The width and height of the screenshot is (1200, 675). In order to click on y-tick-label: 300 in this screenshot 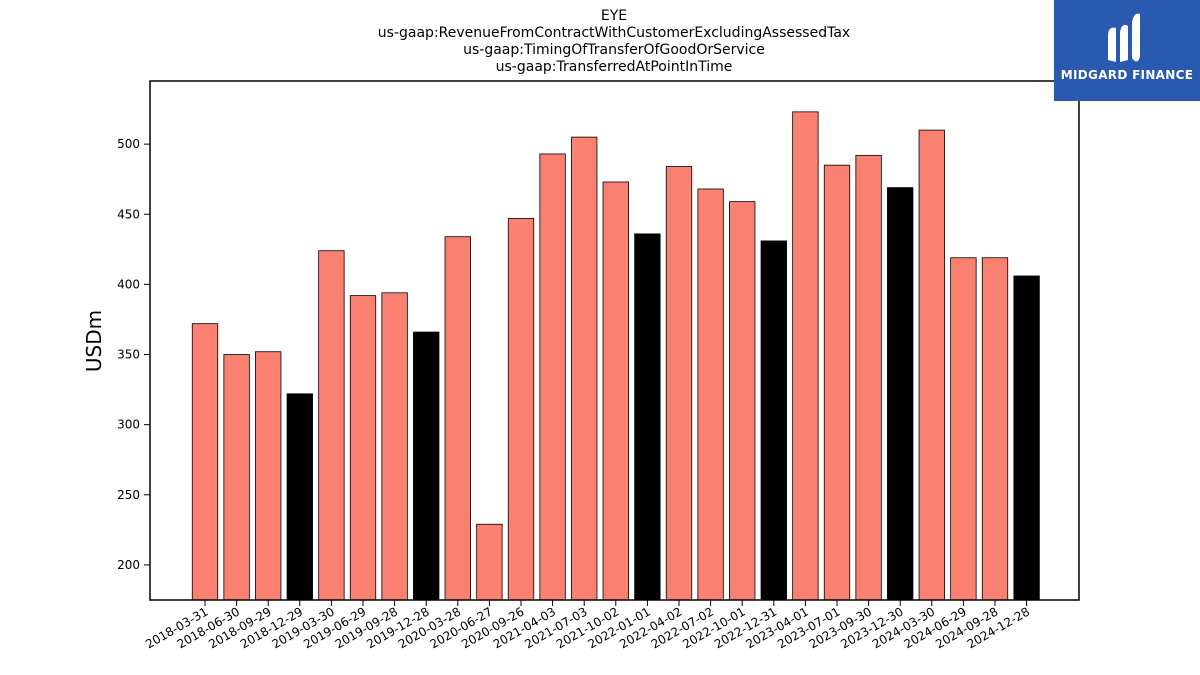, I will do `click(128, 425)`.